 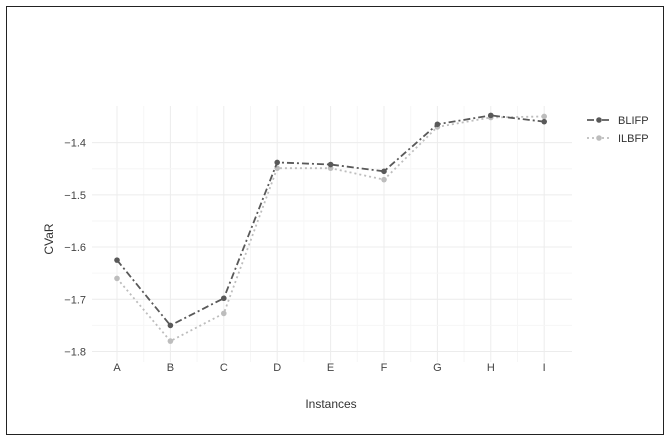 What do you see at coordinates (633, 139) in the screenshot?
I see `legend-entry-label: ILBFP` at bounding box center [633, 139].